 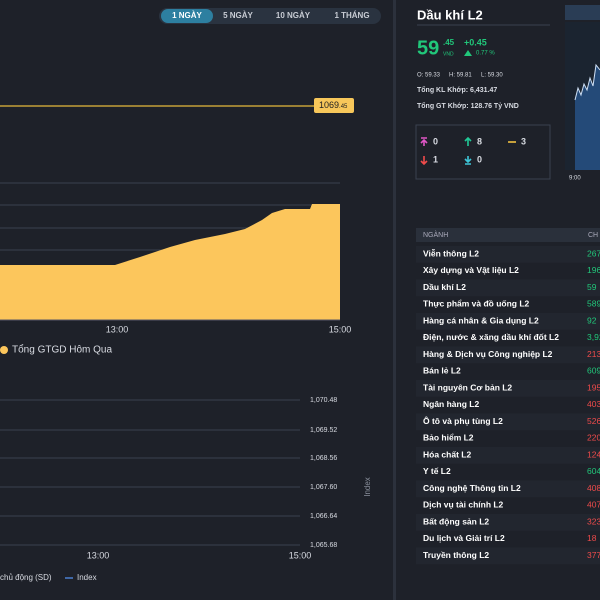 I want to click on breadth-count: 8, so click(x=479, y=141).